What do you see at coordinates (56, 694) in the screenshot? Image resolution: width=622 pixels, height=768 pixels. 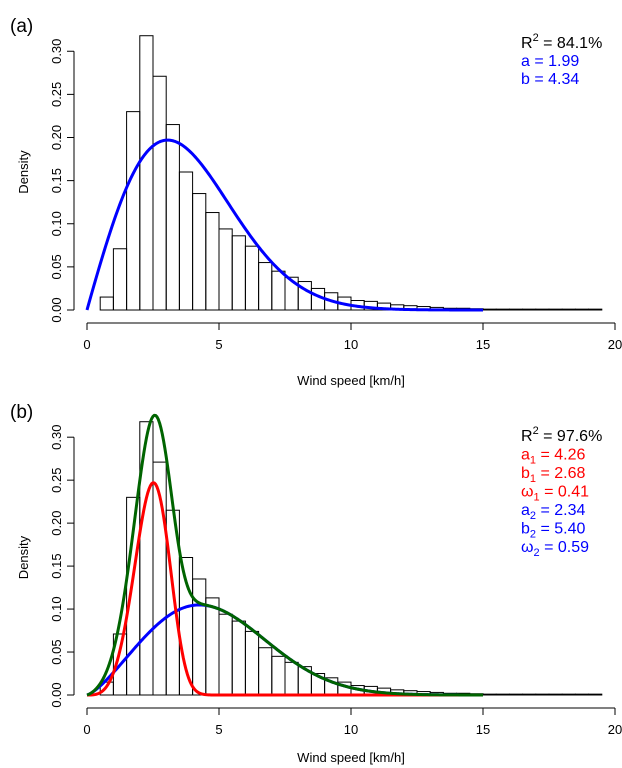 I see `y-tick-label: 0.00` at bounding box center [56, 694].